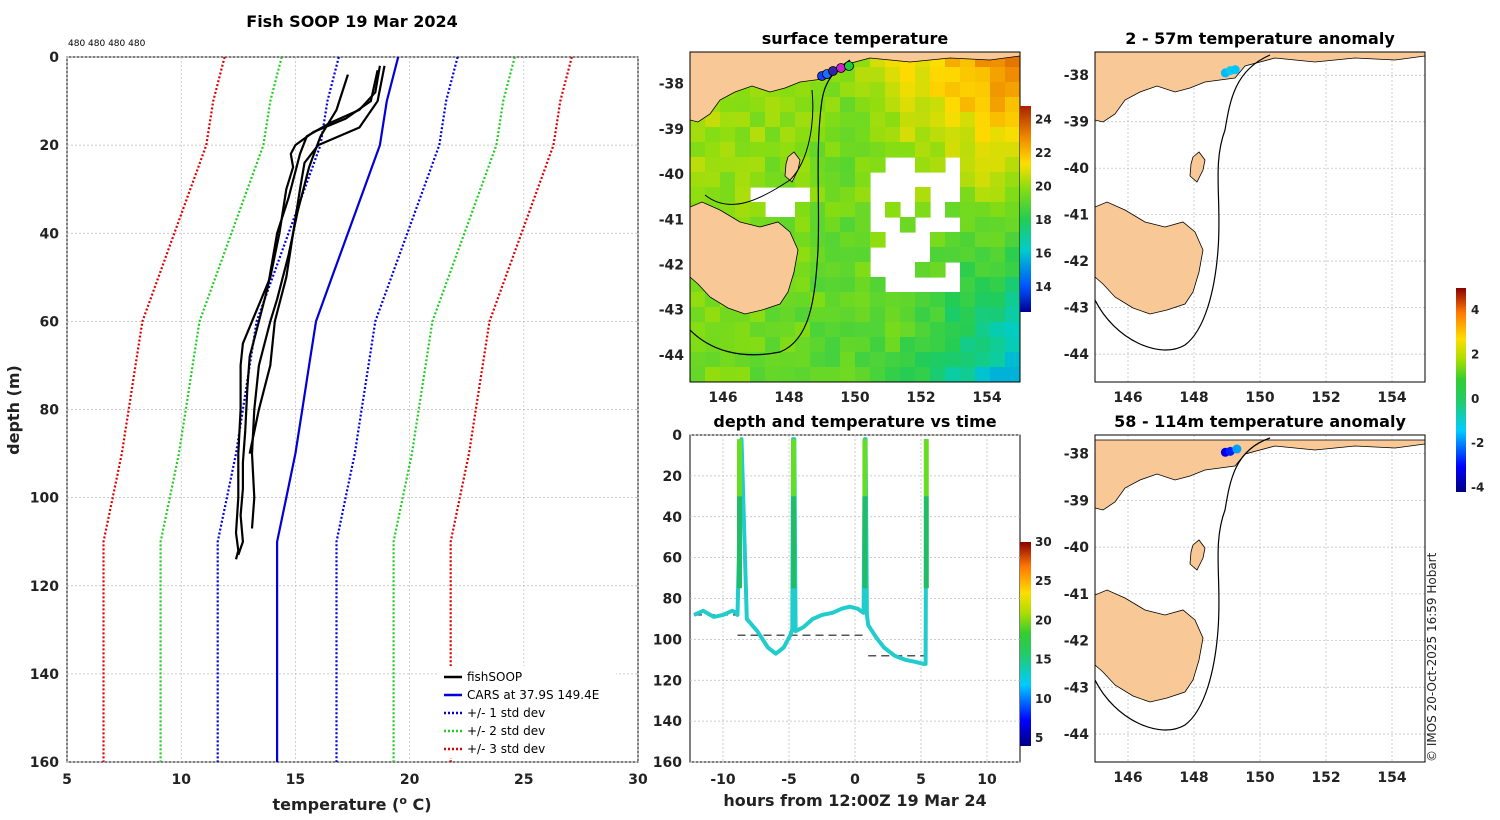 This screenshot has width=1500, height=820. Describe the element at coordinates (1077, 735) in the screenshot. I see `anomaly2-ytick-label: -44` at that location.